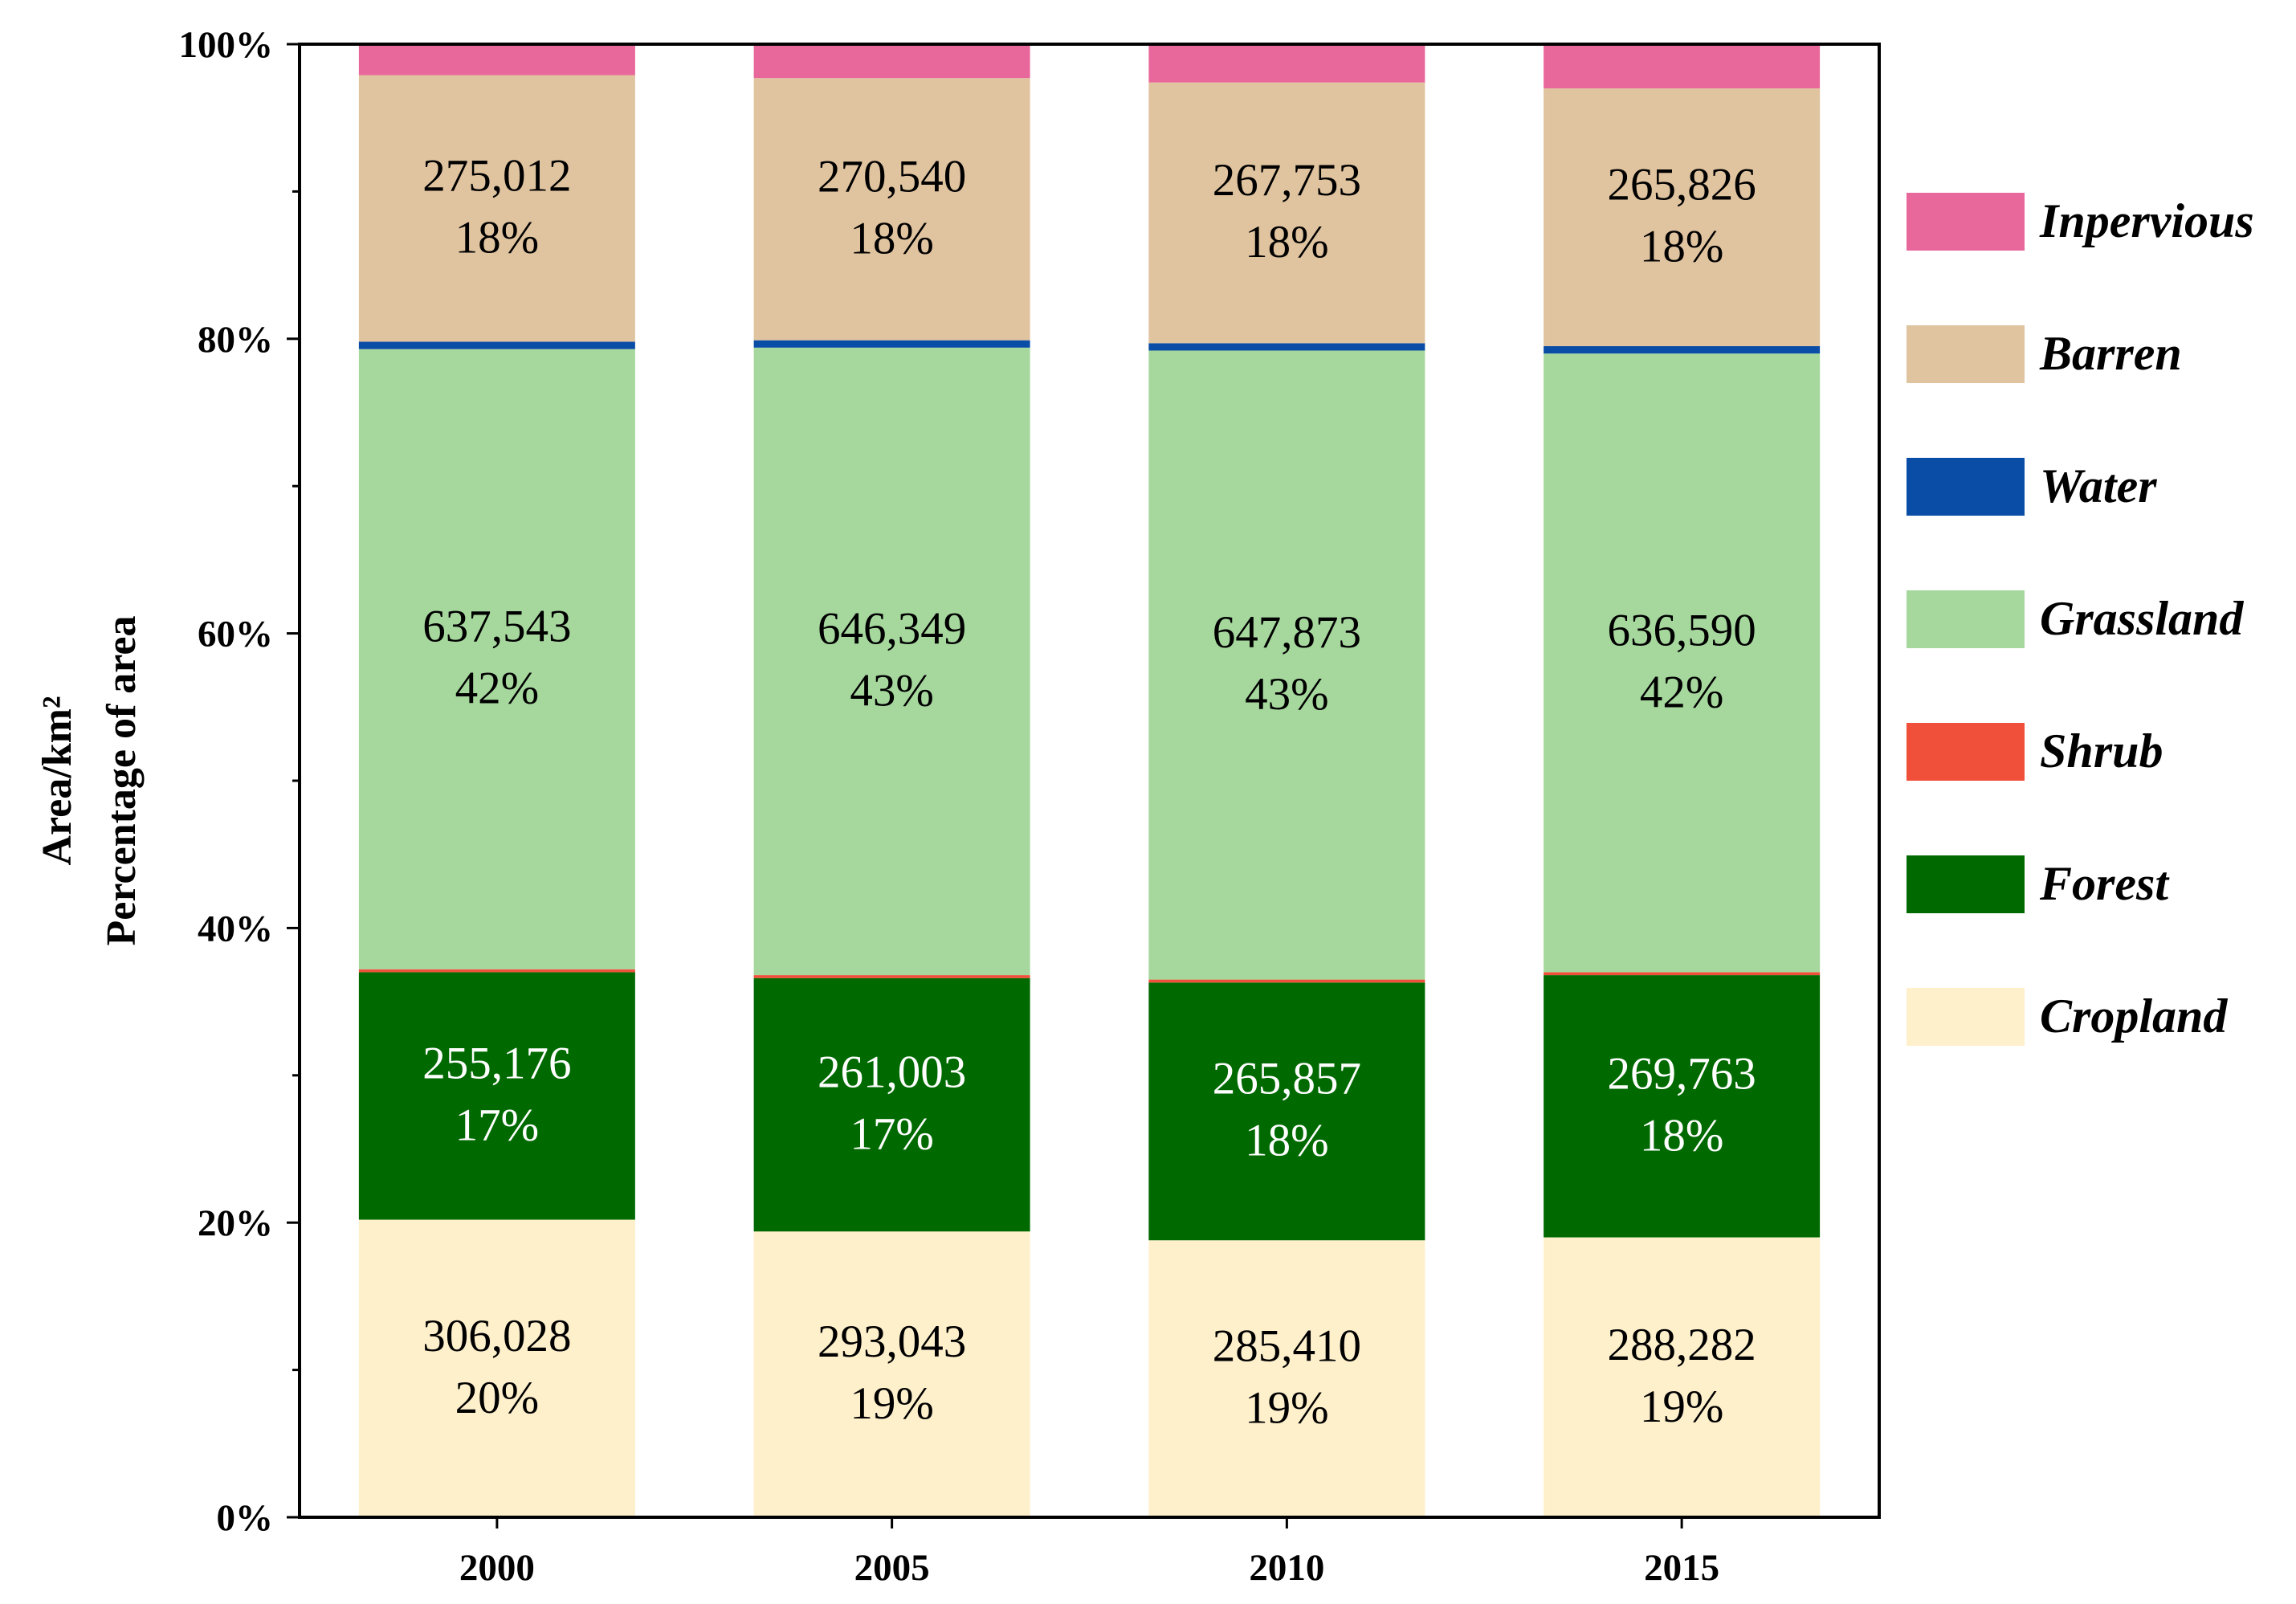 The width and height of the screenshot is (2296, 1604). I want to click on bar-segment-shrub-2015, so click(1683, 974).